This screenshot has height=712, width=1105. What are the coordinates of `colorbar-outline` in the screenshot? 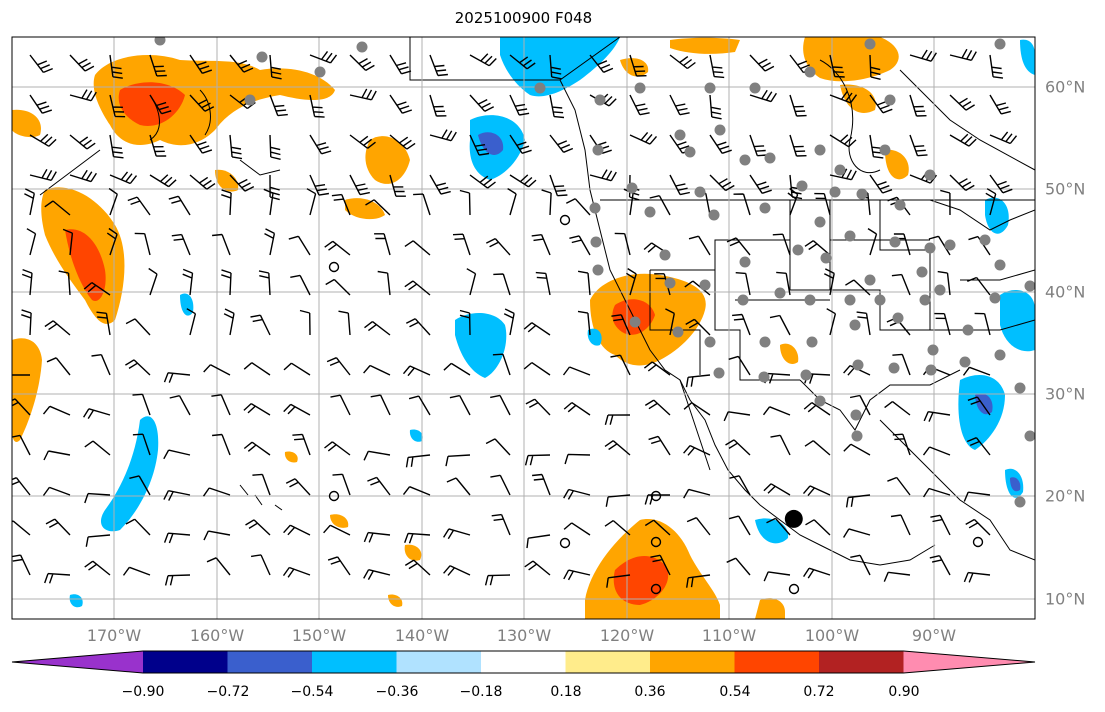 It's located at (523, 662).